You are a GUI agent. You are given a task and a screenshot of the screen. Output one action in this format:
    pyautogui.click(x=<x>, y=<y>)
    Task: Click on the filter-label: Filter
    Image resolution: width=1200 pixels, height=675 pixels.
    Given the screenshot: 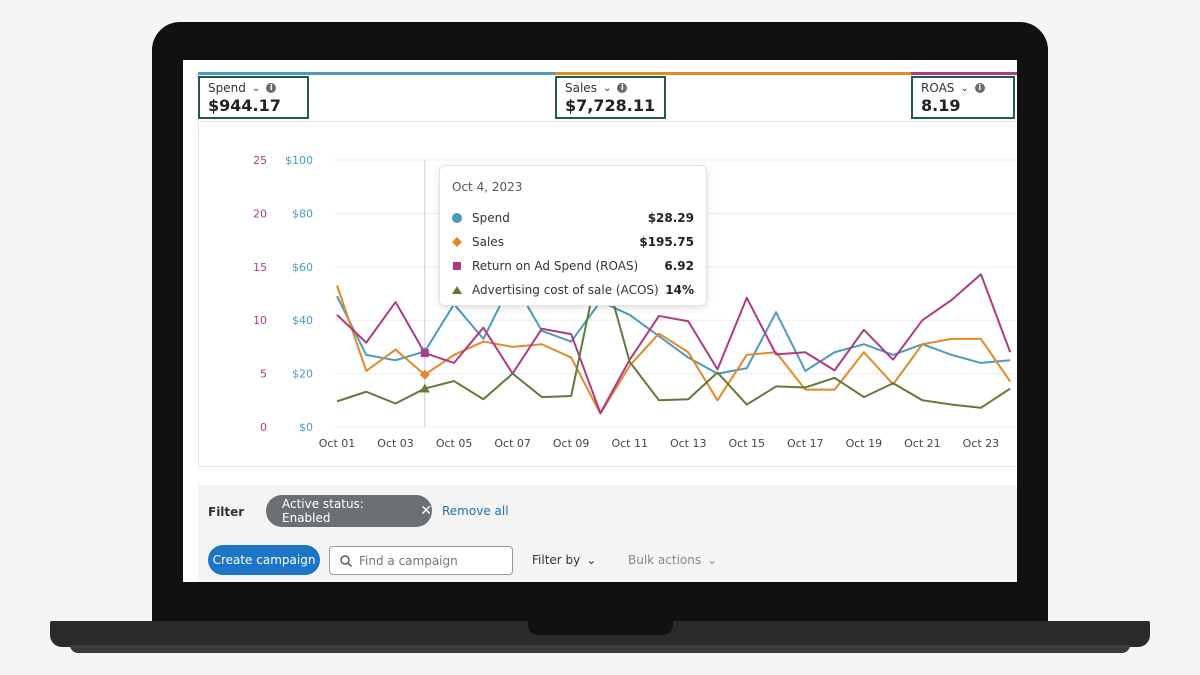 What is the action you would take?
    pyautogui.click(x=226, y=512)
    